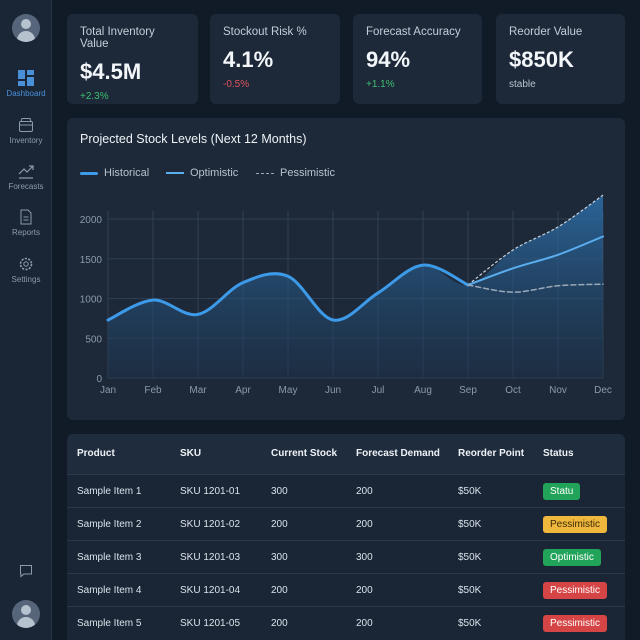  I want to click on sidebar-item-forecasts: Forecasts, so click(26, 177).